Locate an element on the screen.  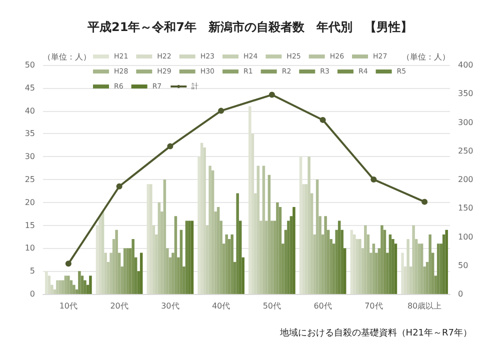
x-tick-label: 20代 is located at coordinates (119, 306).